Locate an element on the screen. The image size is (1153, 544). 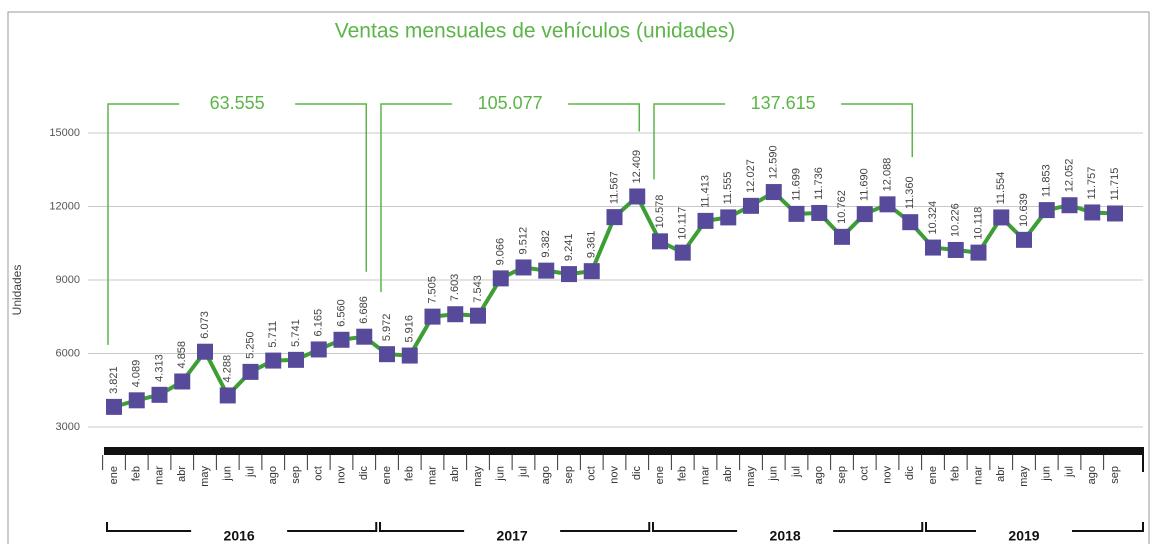
year-bracket is located at coordinates (1034, 527).